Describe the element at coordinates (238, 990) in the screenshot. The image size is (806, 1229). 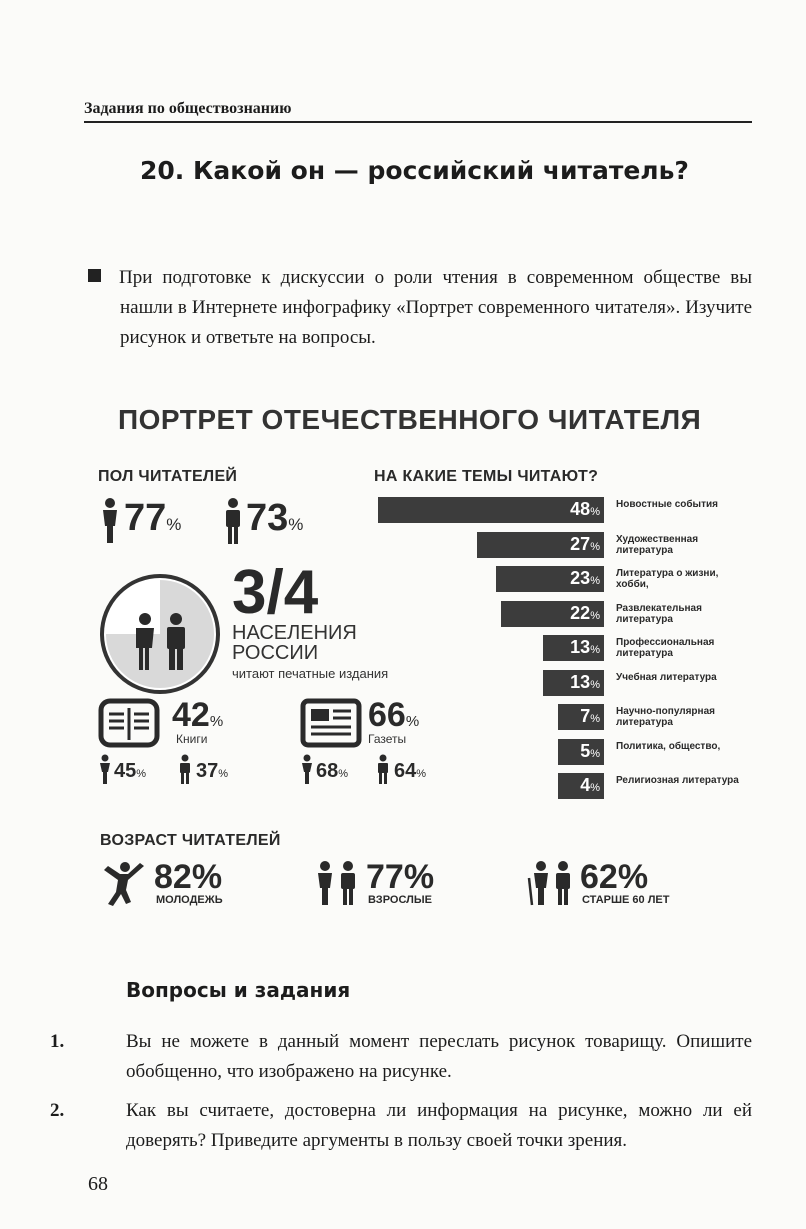
I see `questions-heading: Вопросы и задания` at that location.